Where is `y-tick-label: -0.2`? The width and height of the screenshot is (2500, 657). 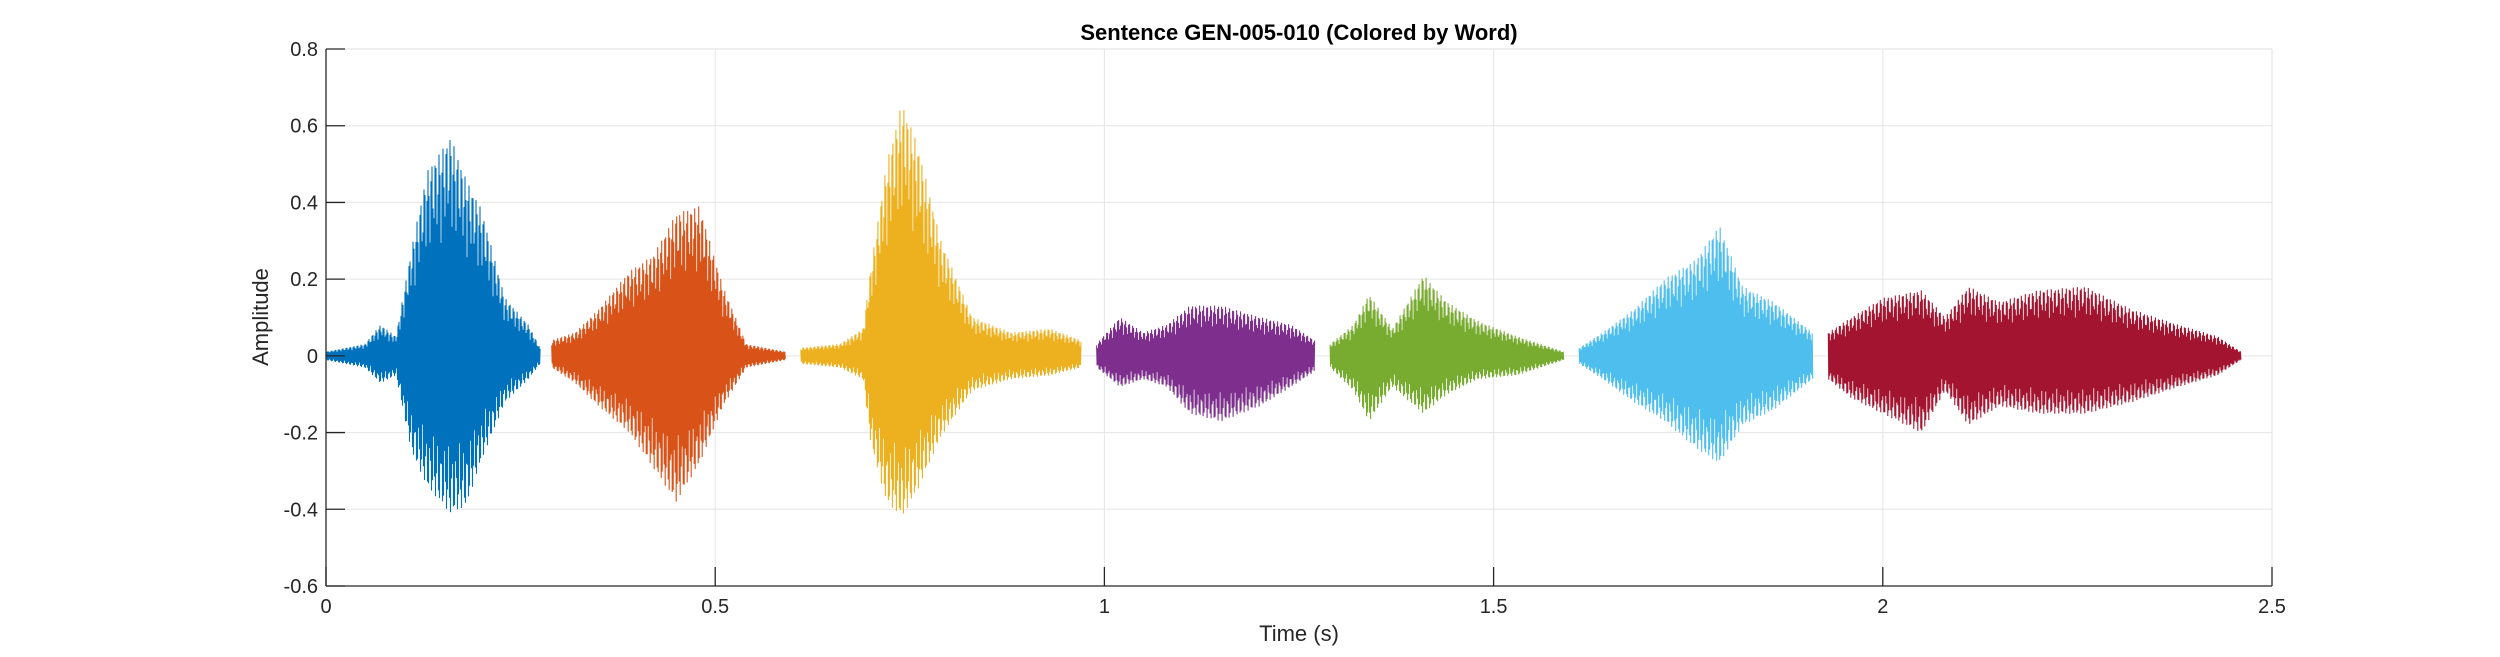 y-tick-label: -0.2 is located at coordinates (301, 434).